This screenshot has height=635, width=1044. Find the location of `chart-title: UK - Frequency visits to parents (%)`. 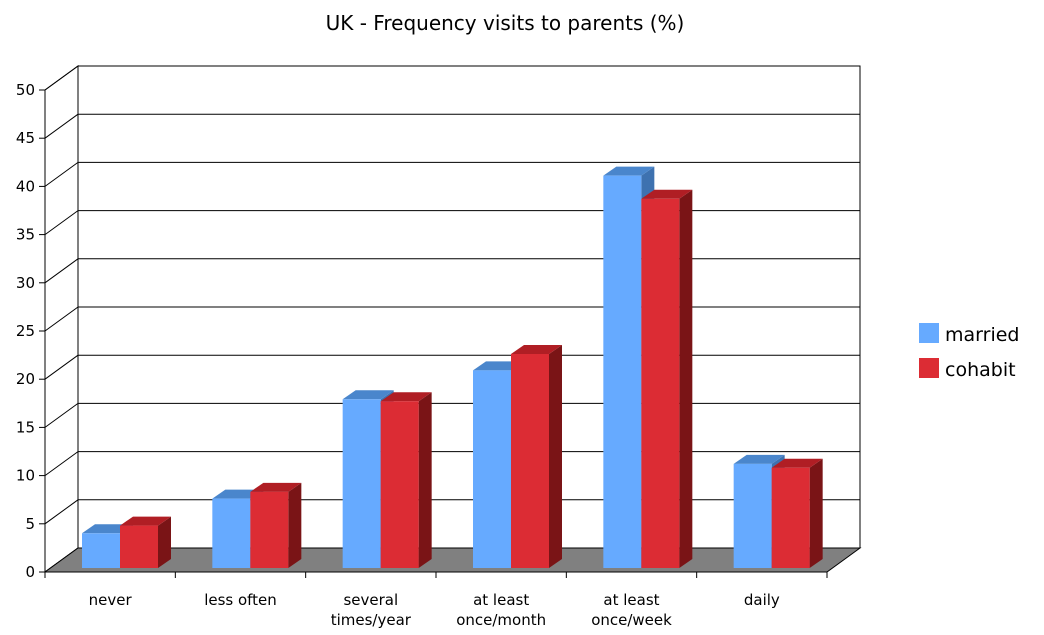

chart-title: UK - Frequency visits to parents (%) is located at coordinates (505, 23).